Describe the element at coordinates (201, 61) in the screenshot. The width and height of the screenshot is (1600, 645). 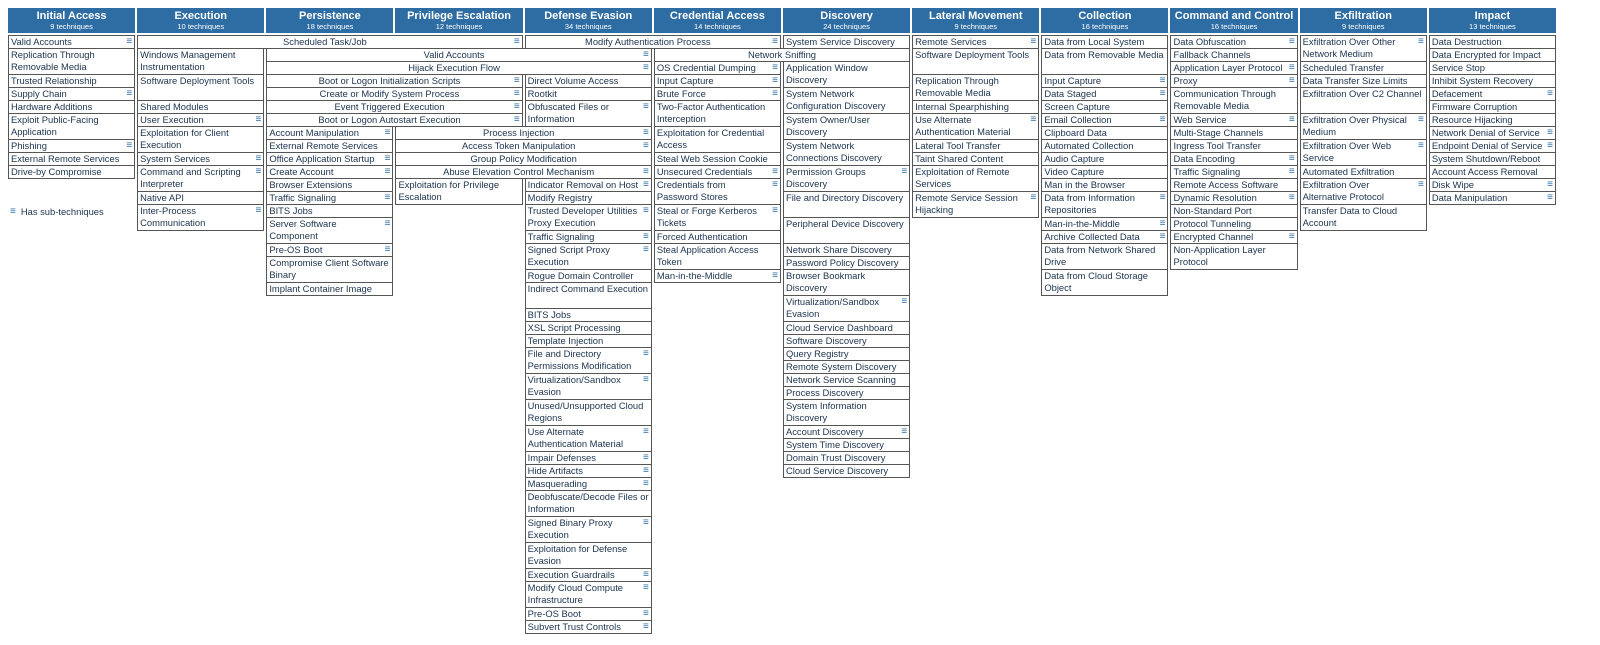
I see `technique-cell: Windows Management Instrumentation` at that location.